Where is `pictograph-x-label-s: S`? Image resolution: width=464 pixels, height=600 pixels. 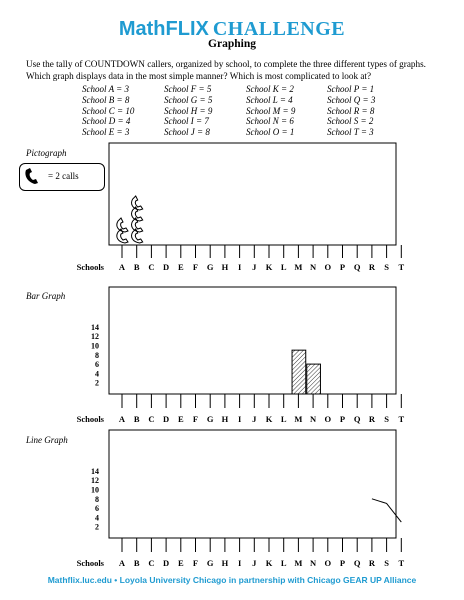 pictograph-x-label-s: S is located at coordinates (386, 267).